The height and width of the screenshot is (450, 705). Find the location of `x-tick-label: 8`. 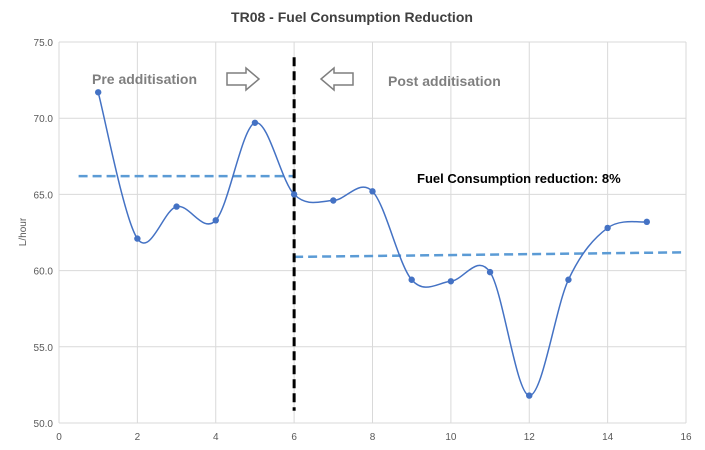

x-tick-label: 8 is located at coordinates (373, 437).